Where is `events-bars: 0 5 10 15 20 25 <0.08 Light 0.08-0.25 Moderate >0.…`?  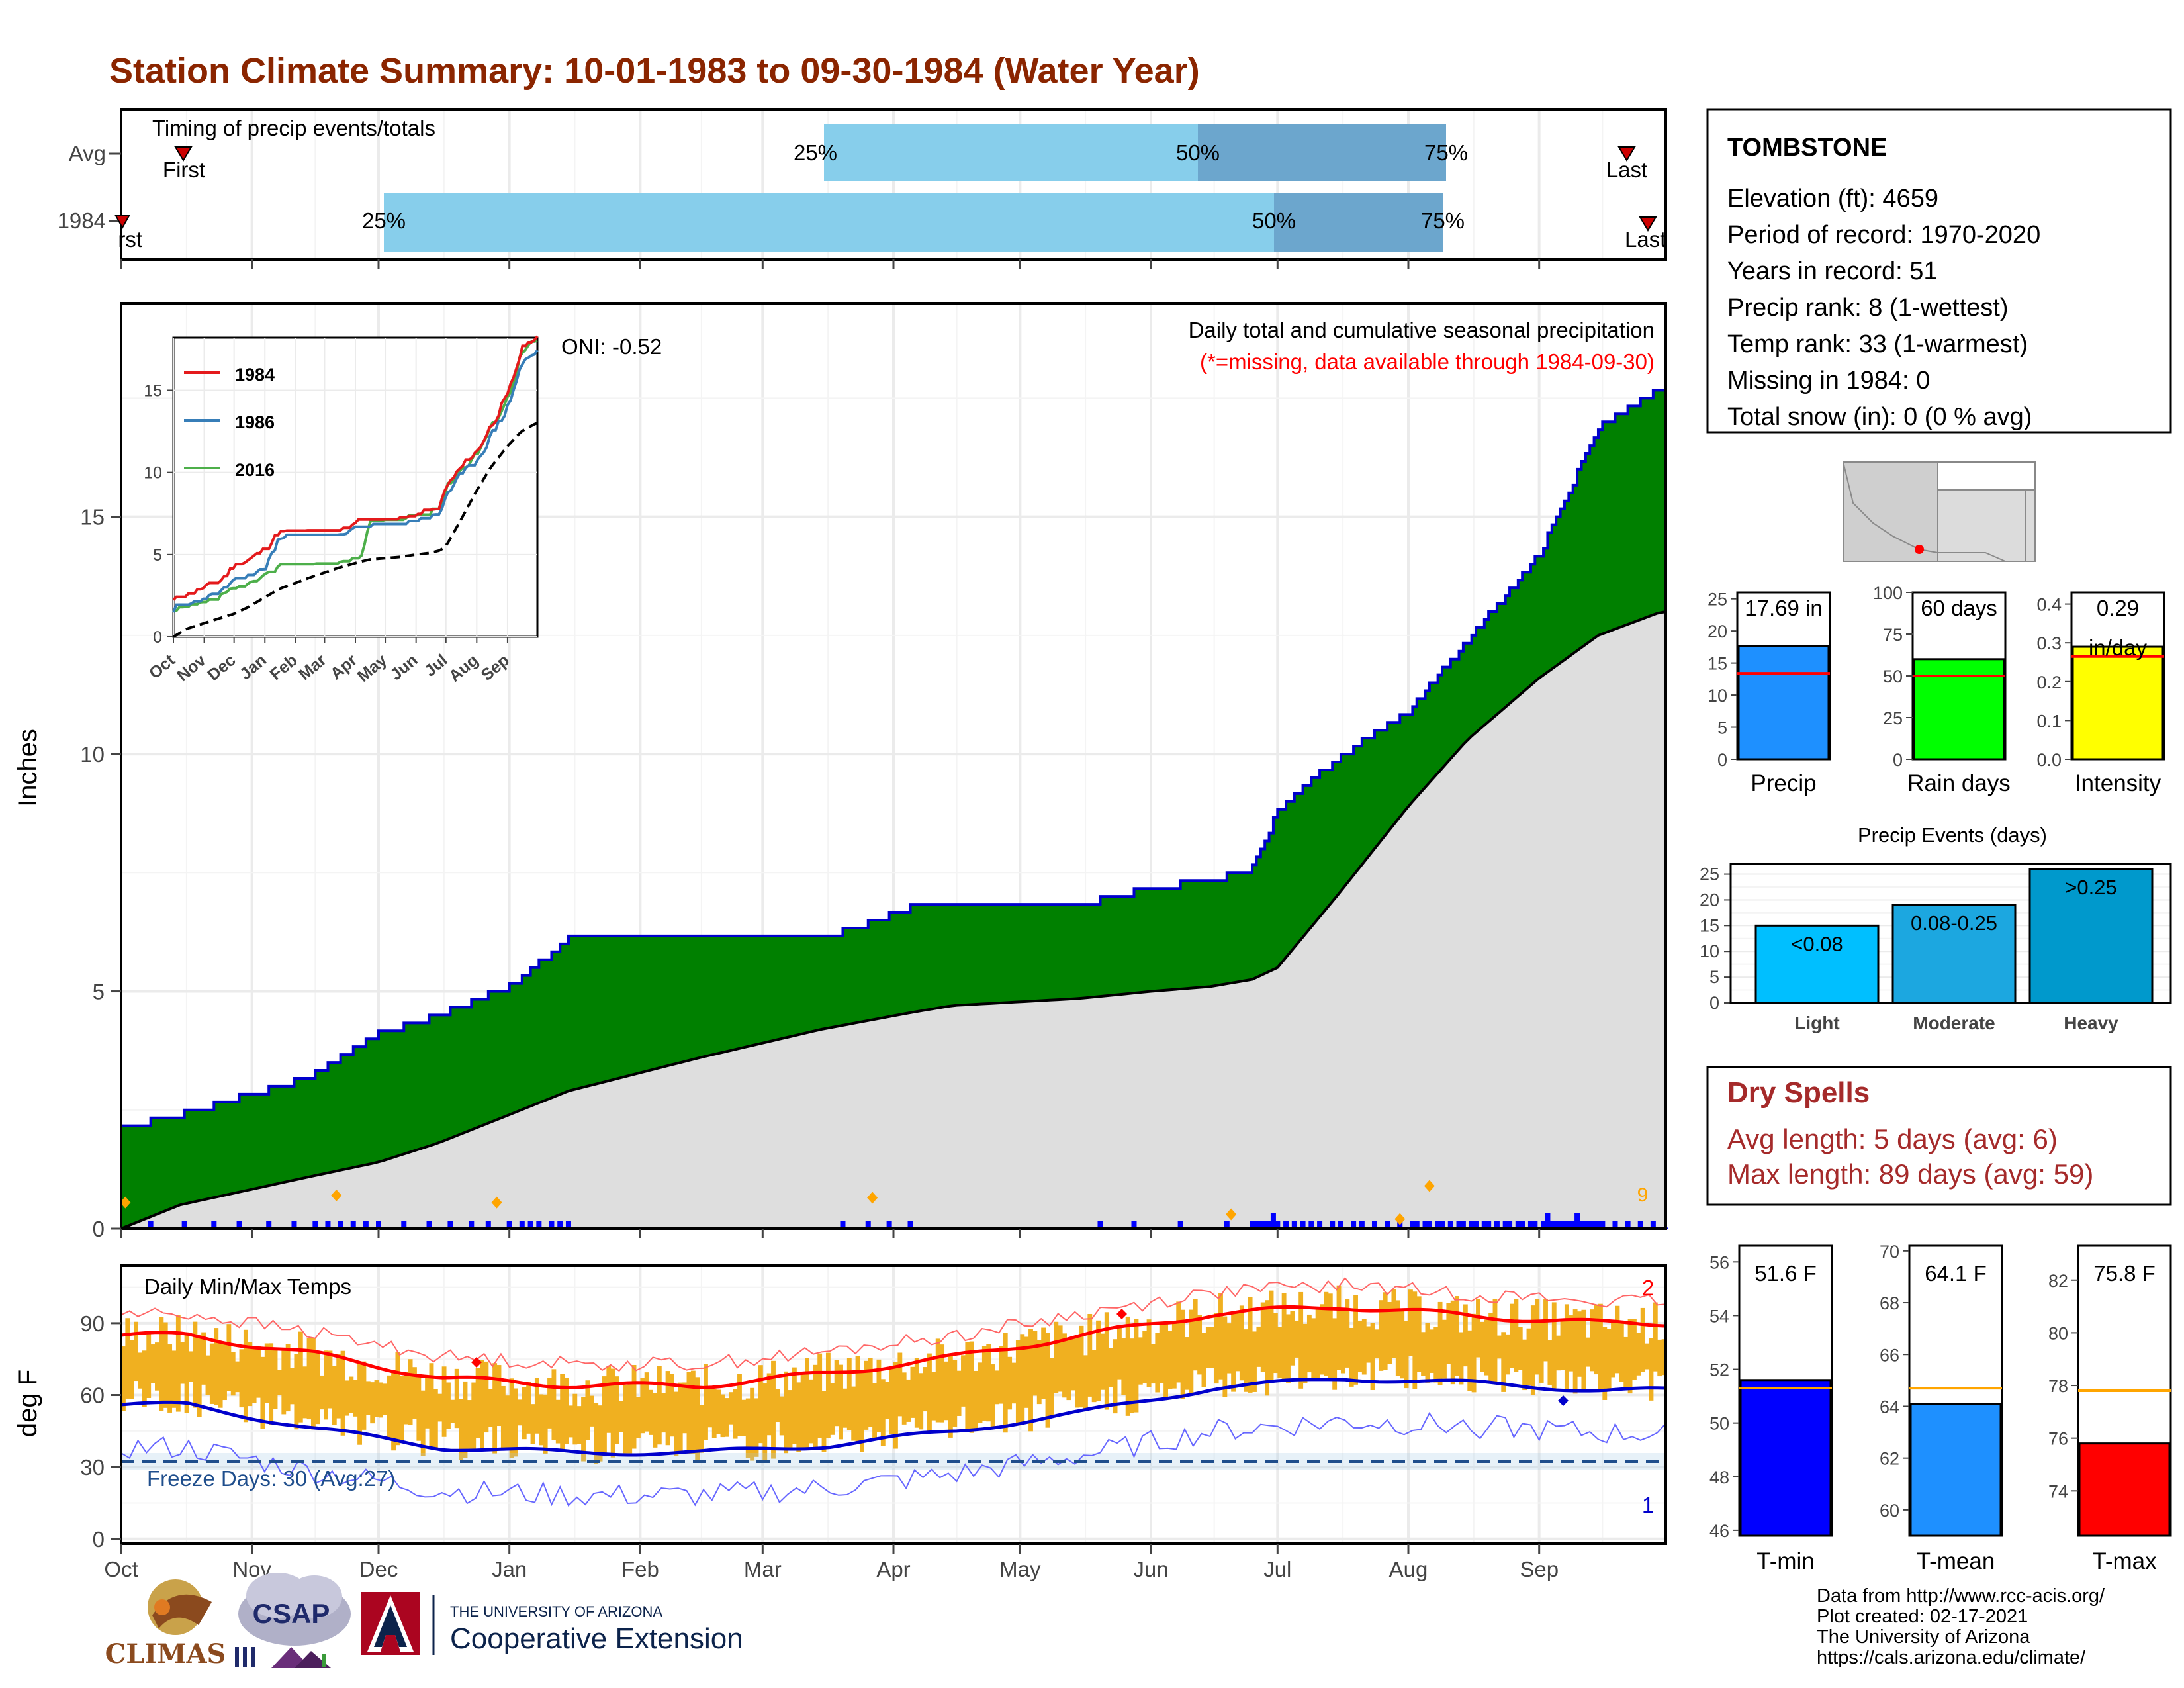 events-bars: 0 5 10 15 20 25 <0.08 Light 0.08-0.25 Moderate >0.… is located at coordinates (1927, 949).